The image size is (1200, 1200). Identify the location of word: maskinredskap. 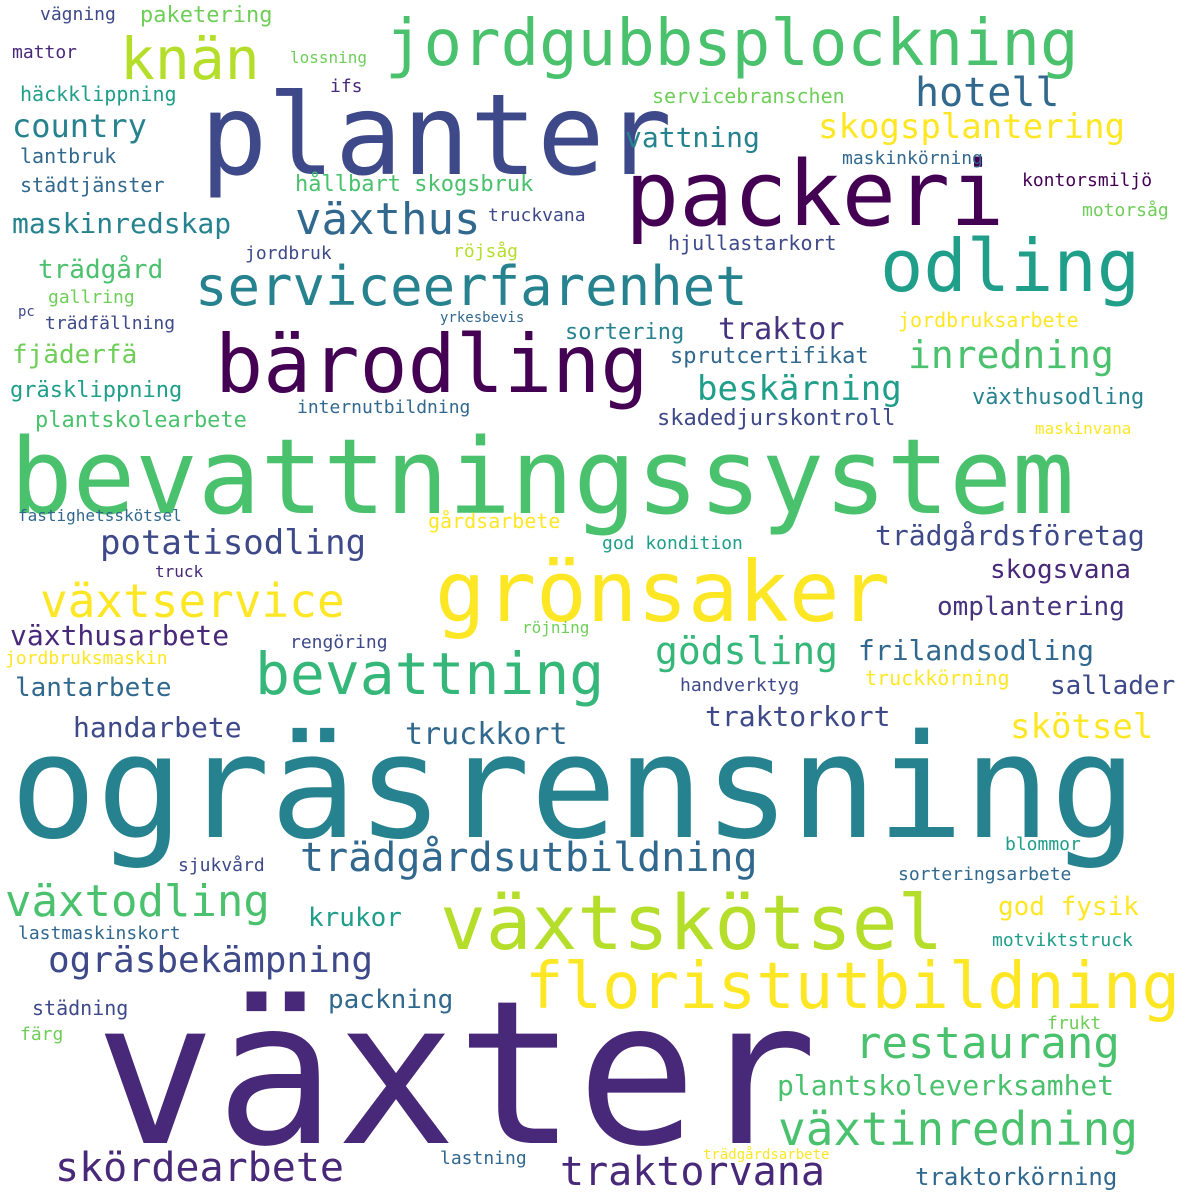
(122, 223).